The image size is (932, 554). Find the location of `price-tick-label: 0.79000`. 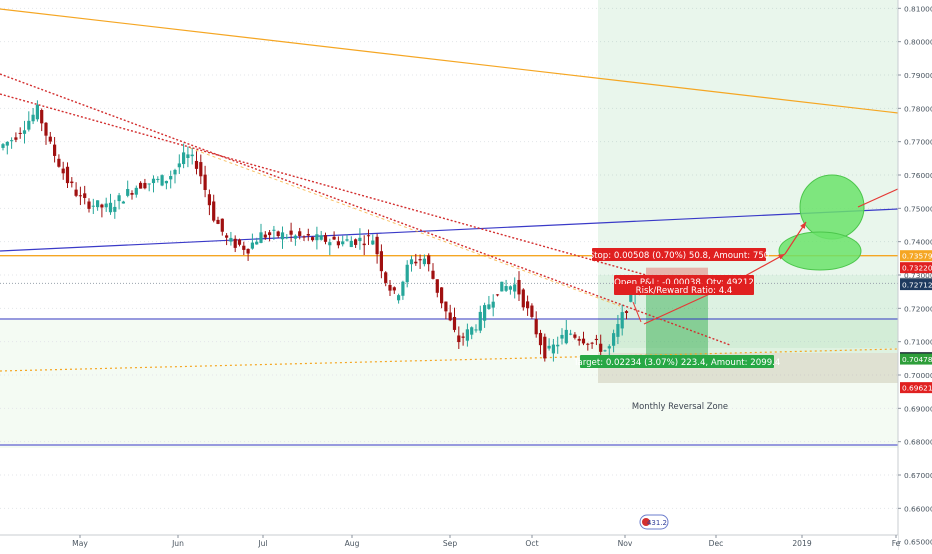

price-tick-label: 0.79000 is located at coordinates (918, 75).